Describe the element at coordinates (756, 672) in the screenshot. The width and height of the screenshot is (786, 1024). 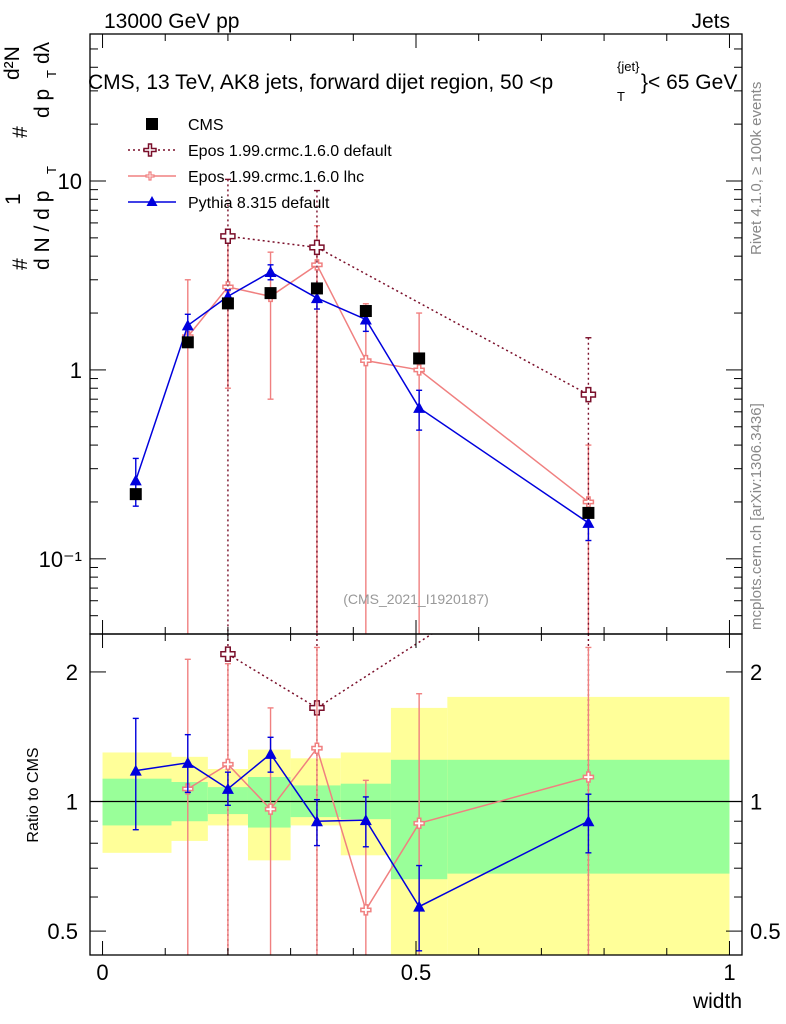
I see `ratio-y-tick-label-right: 2` at that location.